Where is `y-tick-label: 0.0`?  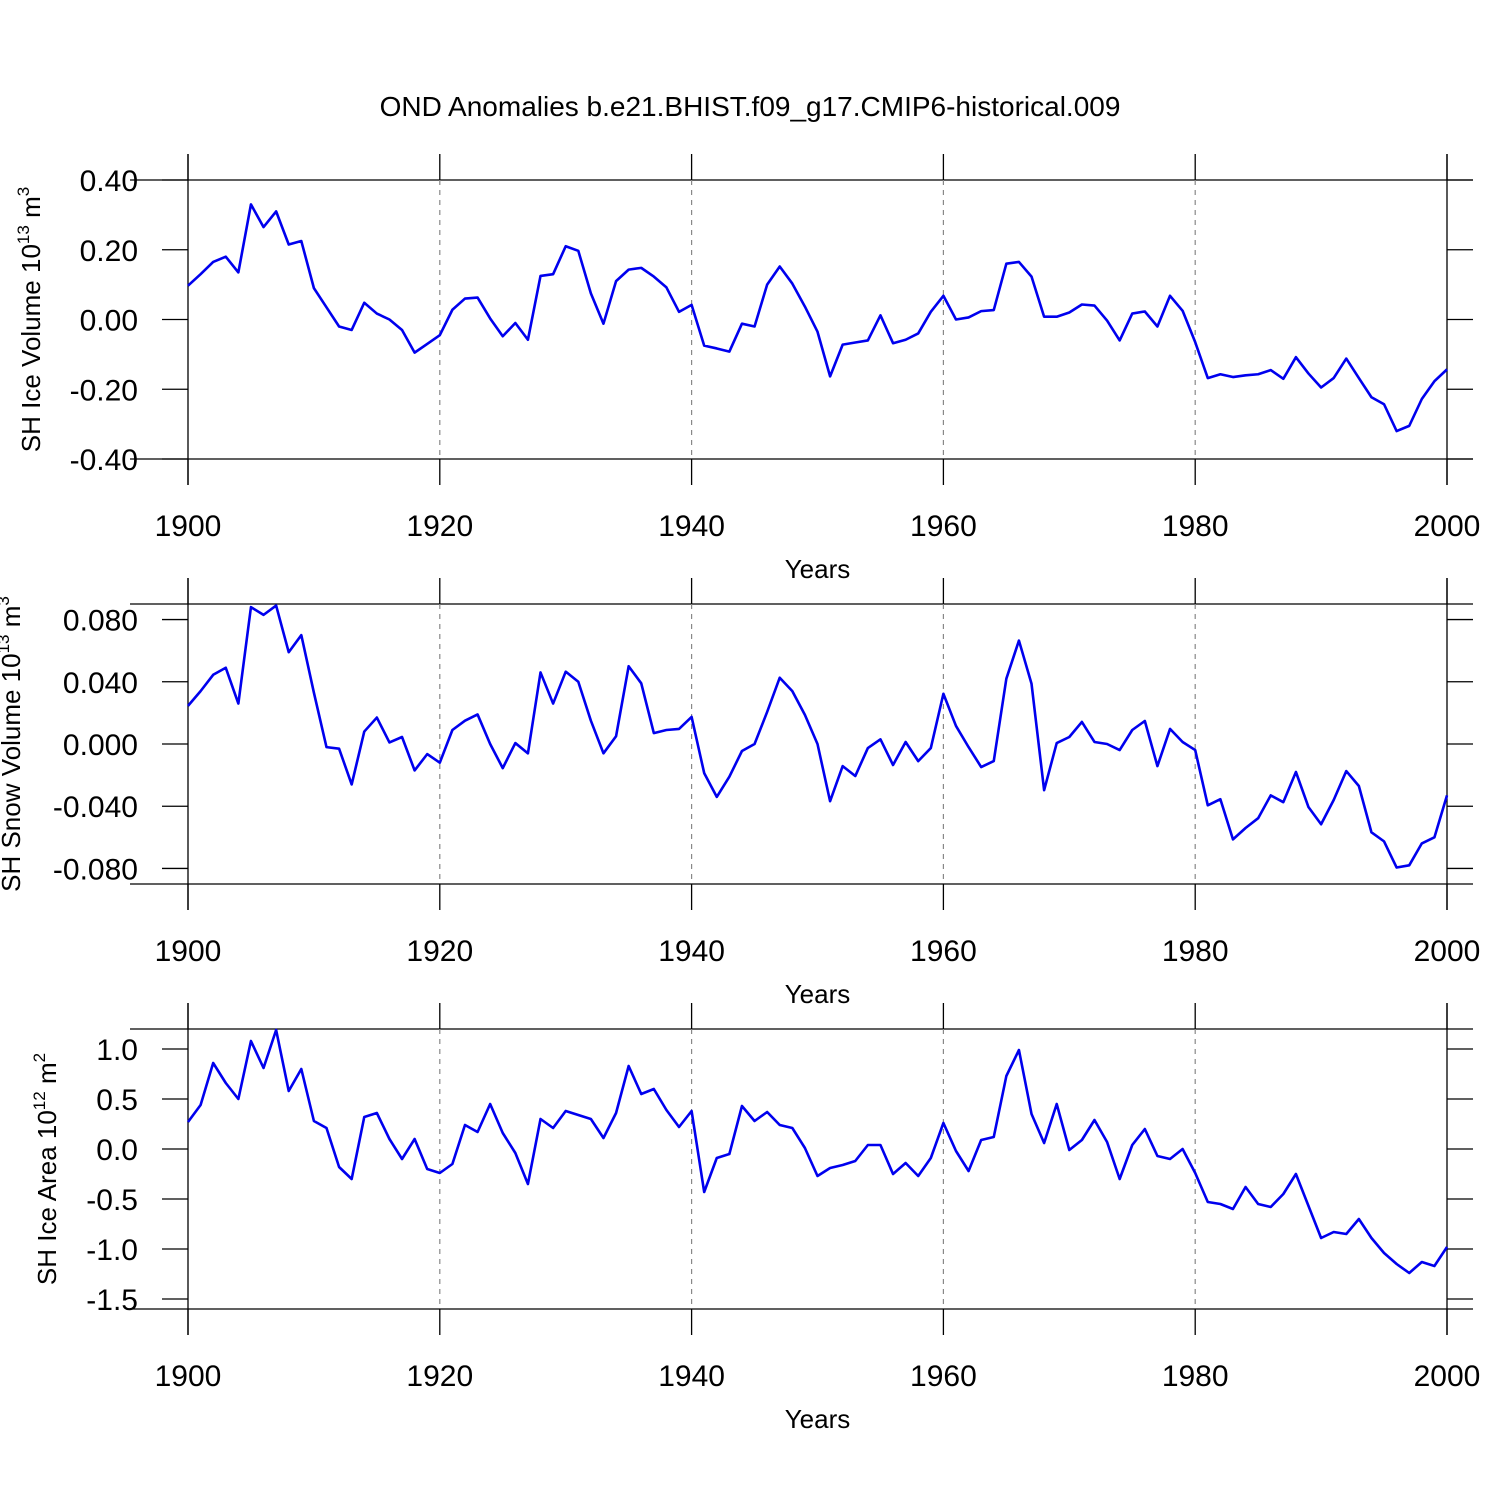
y-tick-label: 0.0 is located at coordinates (117, 1150).